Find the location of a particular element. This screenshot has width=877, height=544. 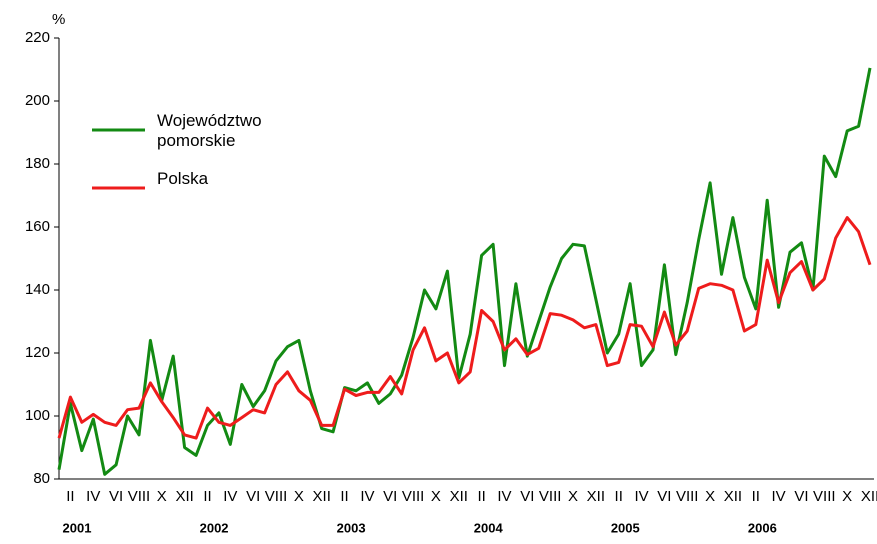

y-tick-label: 180 is located at coordinates (37, 163).